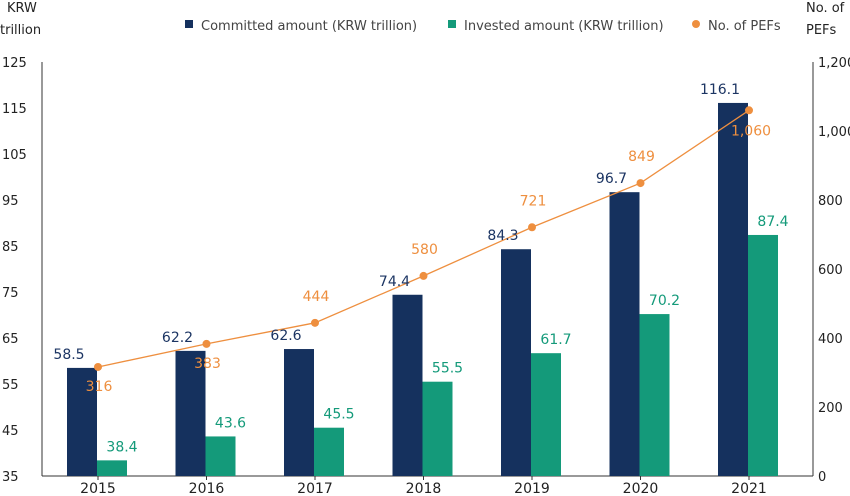 The image size is (850, 496). What do you see at coordinates (189, 24) in the screenshot?
I see `legend-committed-swatch` at bounding box center [189, 24].